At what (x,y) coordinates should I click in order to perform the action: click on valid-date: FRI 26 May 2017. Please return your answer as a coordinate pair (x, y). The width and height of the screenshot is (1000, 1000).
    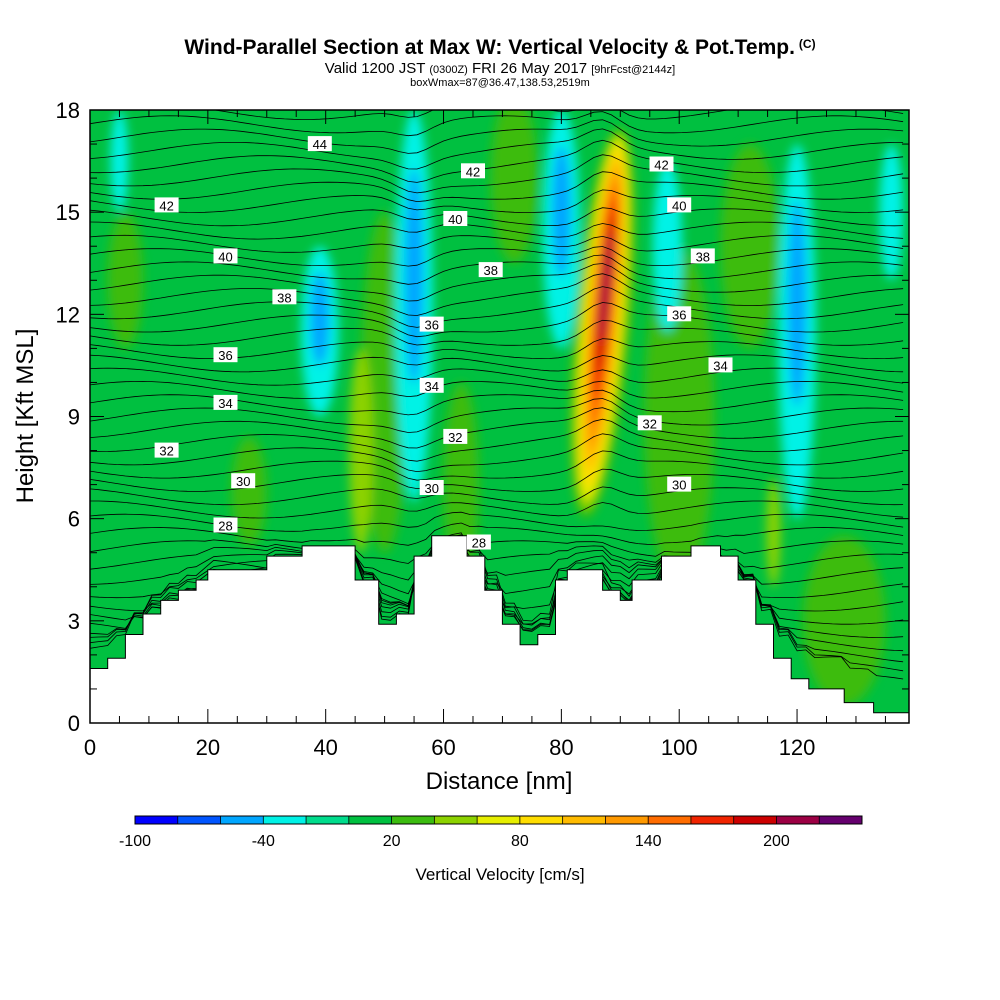
    Looking at the image, I should click on (530, 68).